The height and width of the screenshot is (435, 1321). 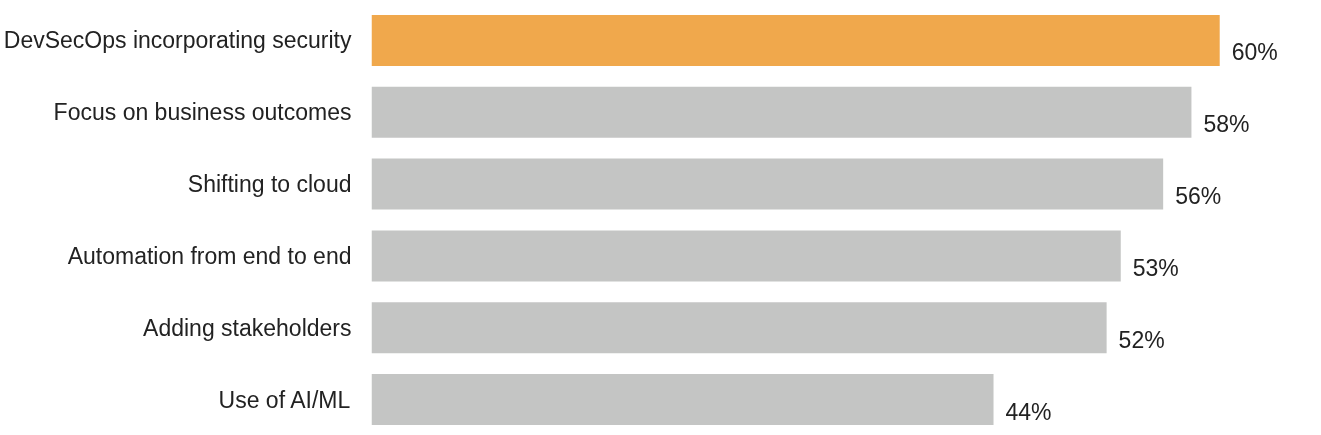 What do you see at coordinates (202, 112) in the screenshot?
I see `y-tick-label: Focus on business outcomes` at bounding box center [202, 112].